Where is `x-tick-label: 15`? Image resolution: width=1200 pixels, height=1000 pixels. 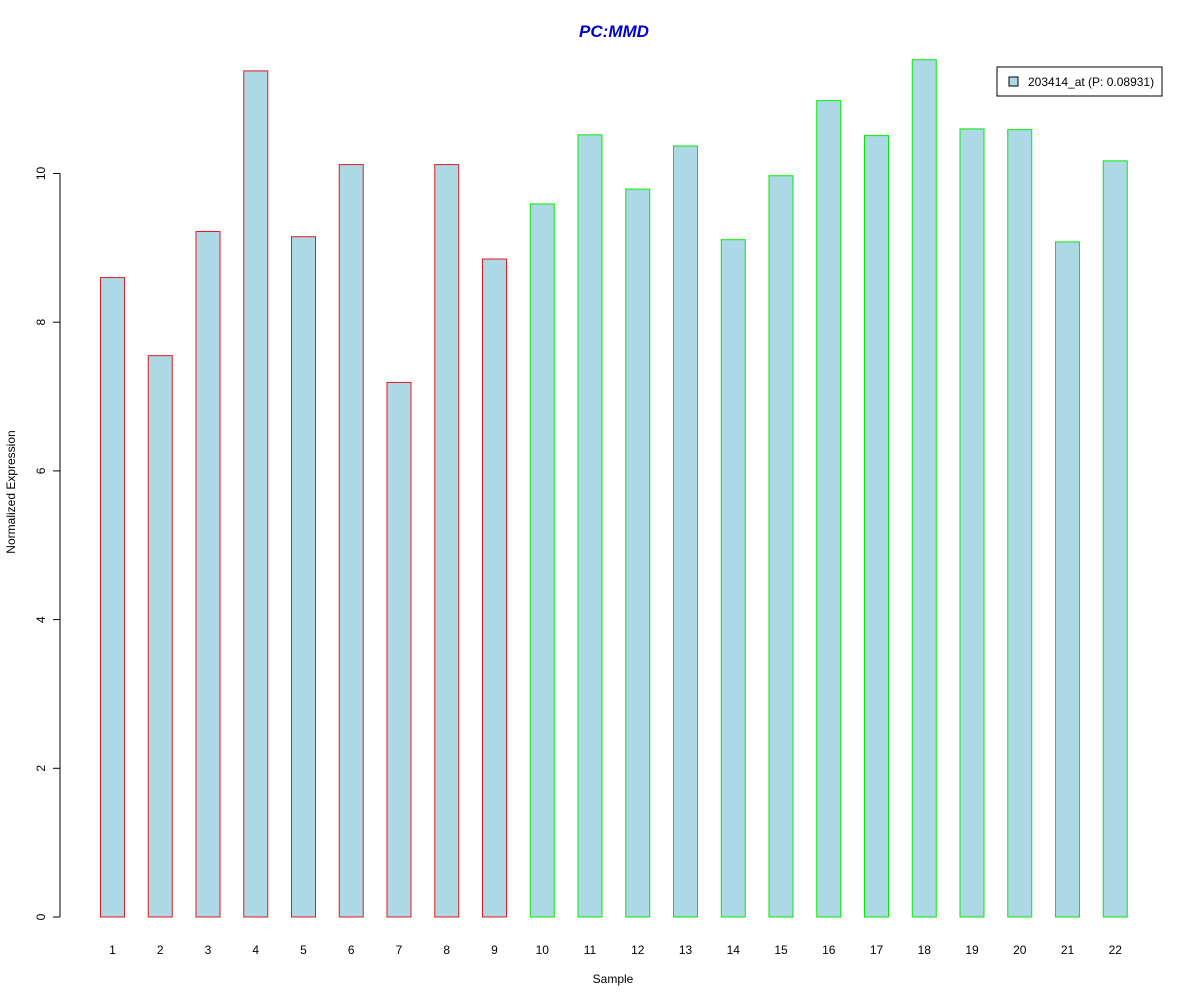 x-tick-label: 15 is located at coordinates (781, 950).